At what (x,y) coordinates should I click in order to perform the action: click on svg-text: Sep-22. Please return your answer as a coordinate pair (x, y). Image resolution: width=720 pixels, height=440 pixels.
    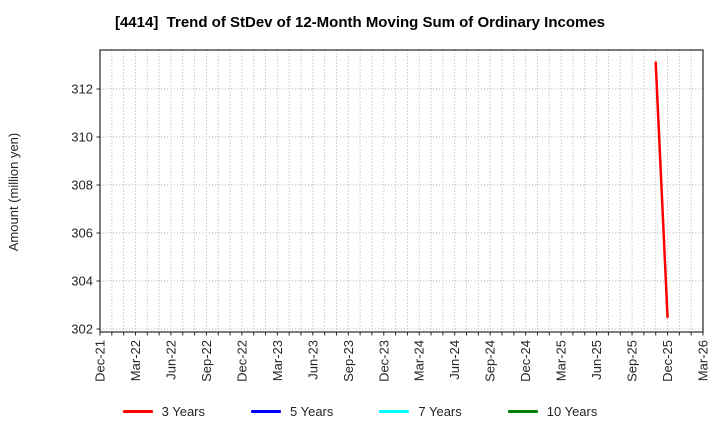
    Looking at the image, I should click on (206, 361).